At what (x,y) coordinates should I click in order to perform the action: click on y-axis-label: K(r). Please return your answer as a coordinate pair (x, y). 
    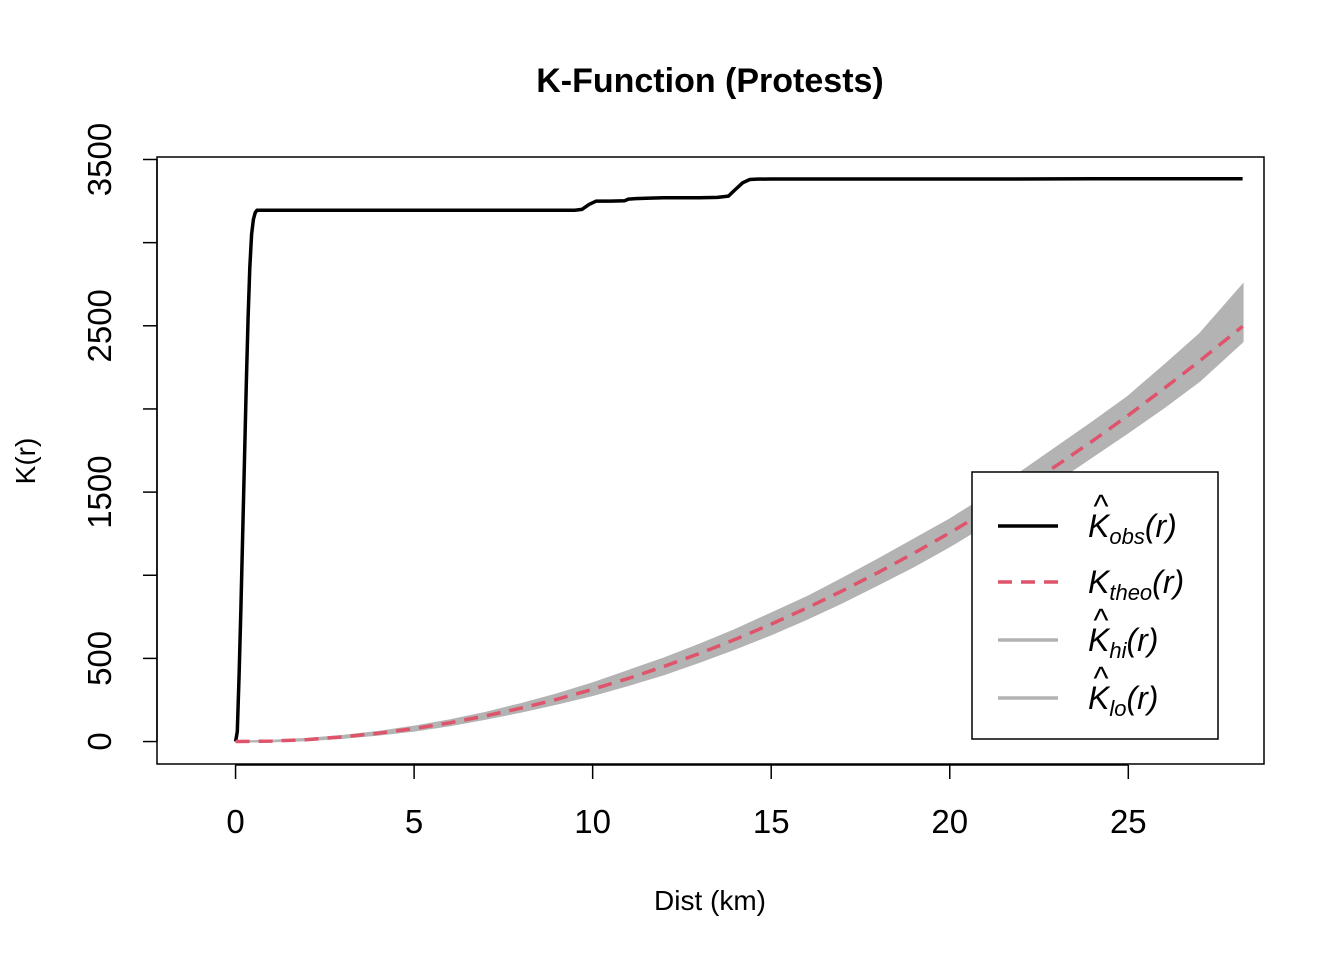
    Looking at the image, I should click on (25, 461).